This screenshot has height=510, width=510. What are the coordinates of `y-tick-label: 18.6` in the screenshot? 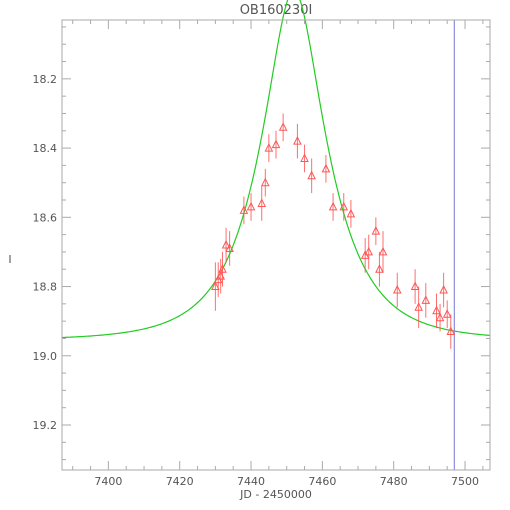 It's located at (45, 217).